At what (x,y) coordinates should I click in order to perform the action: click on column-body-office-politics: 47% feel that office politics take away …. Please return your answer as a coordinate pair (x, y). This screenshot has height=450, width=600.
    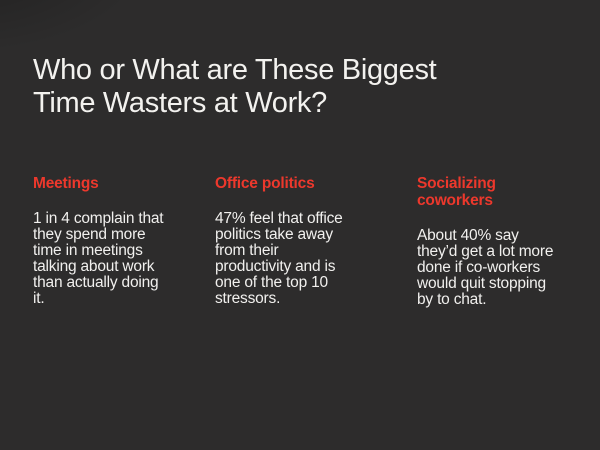
    Looking at the image, I should click on (279, 258).